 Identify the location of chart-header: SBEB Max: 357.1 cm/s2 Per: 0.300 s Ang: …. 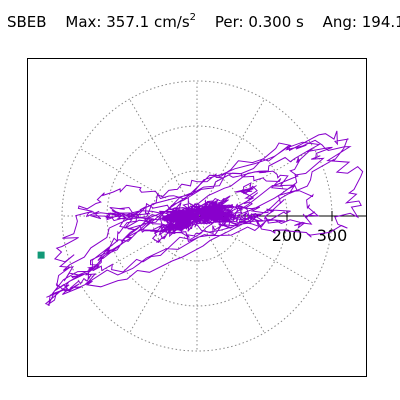
(203, 27).